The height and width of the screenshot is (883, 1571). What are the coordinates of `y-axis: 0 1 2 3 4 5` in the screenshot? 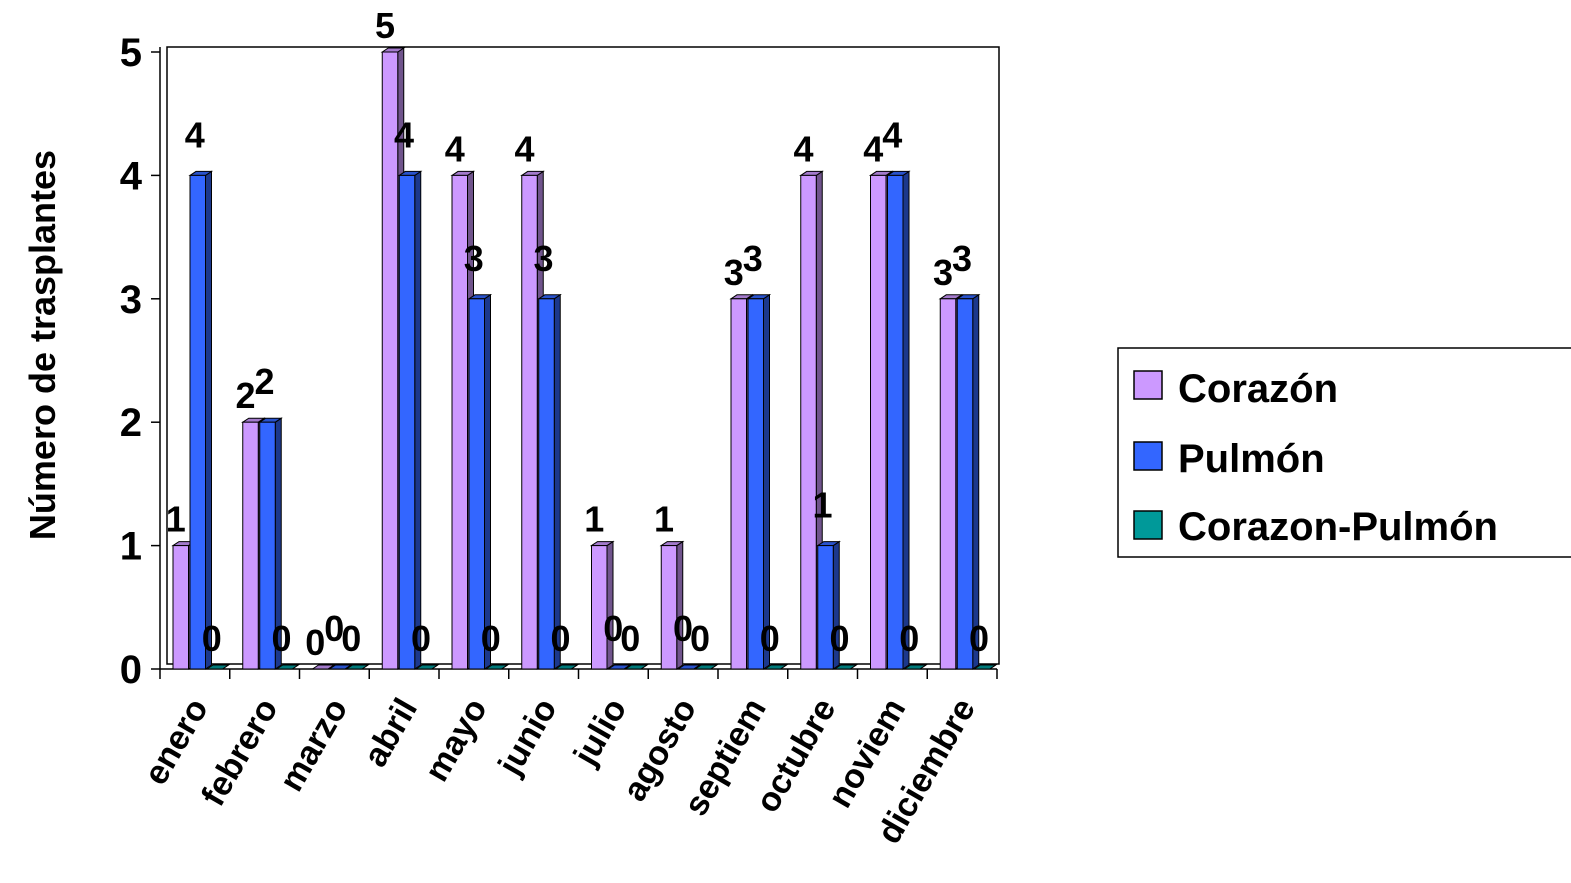 It's located at (140, 361).